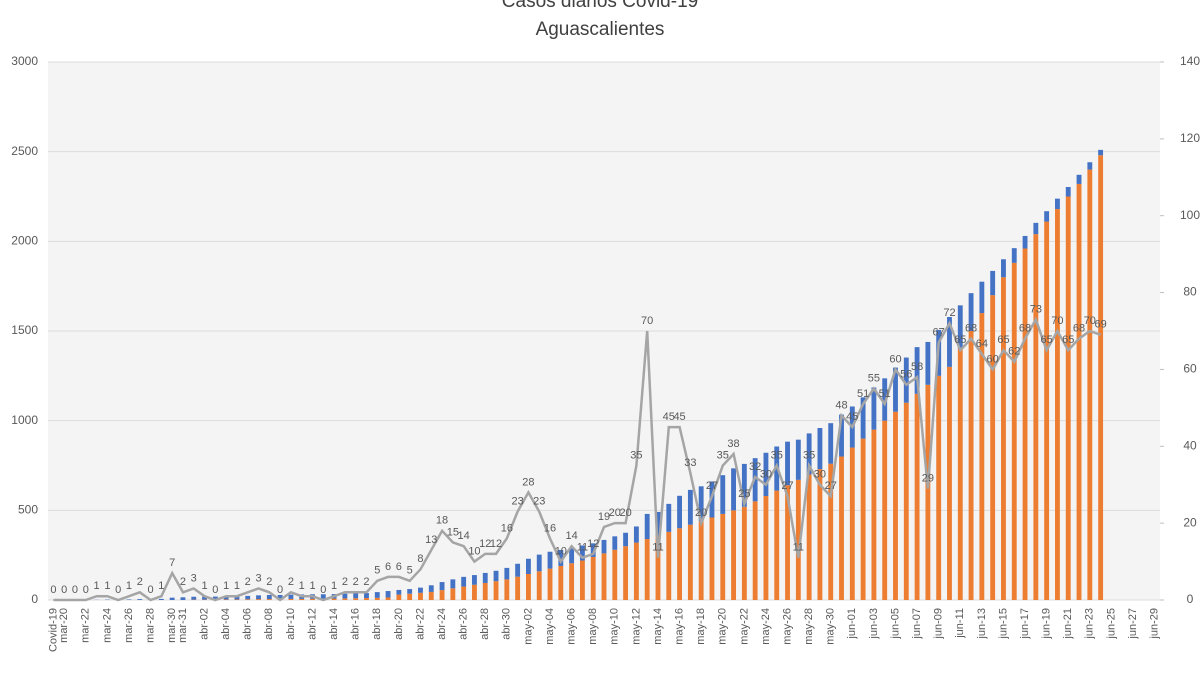 This screenshot has height=675, width=1200. What do you see at coordinates (550, 528) in the screenshot?
I see `data-label: 16` at bounding box center [550, 528].